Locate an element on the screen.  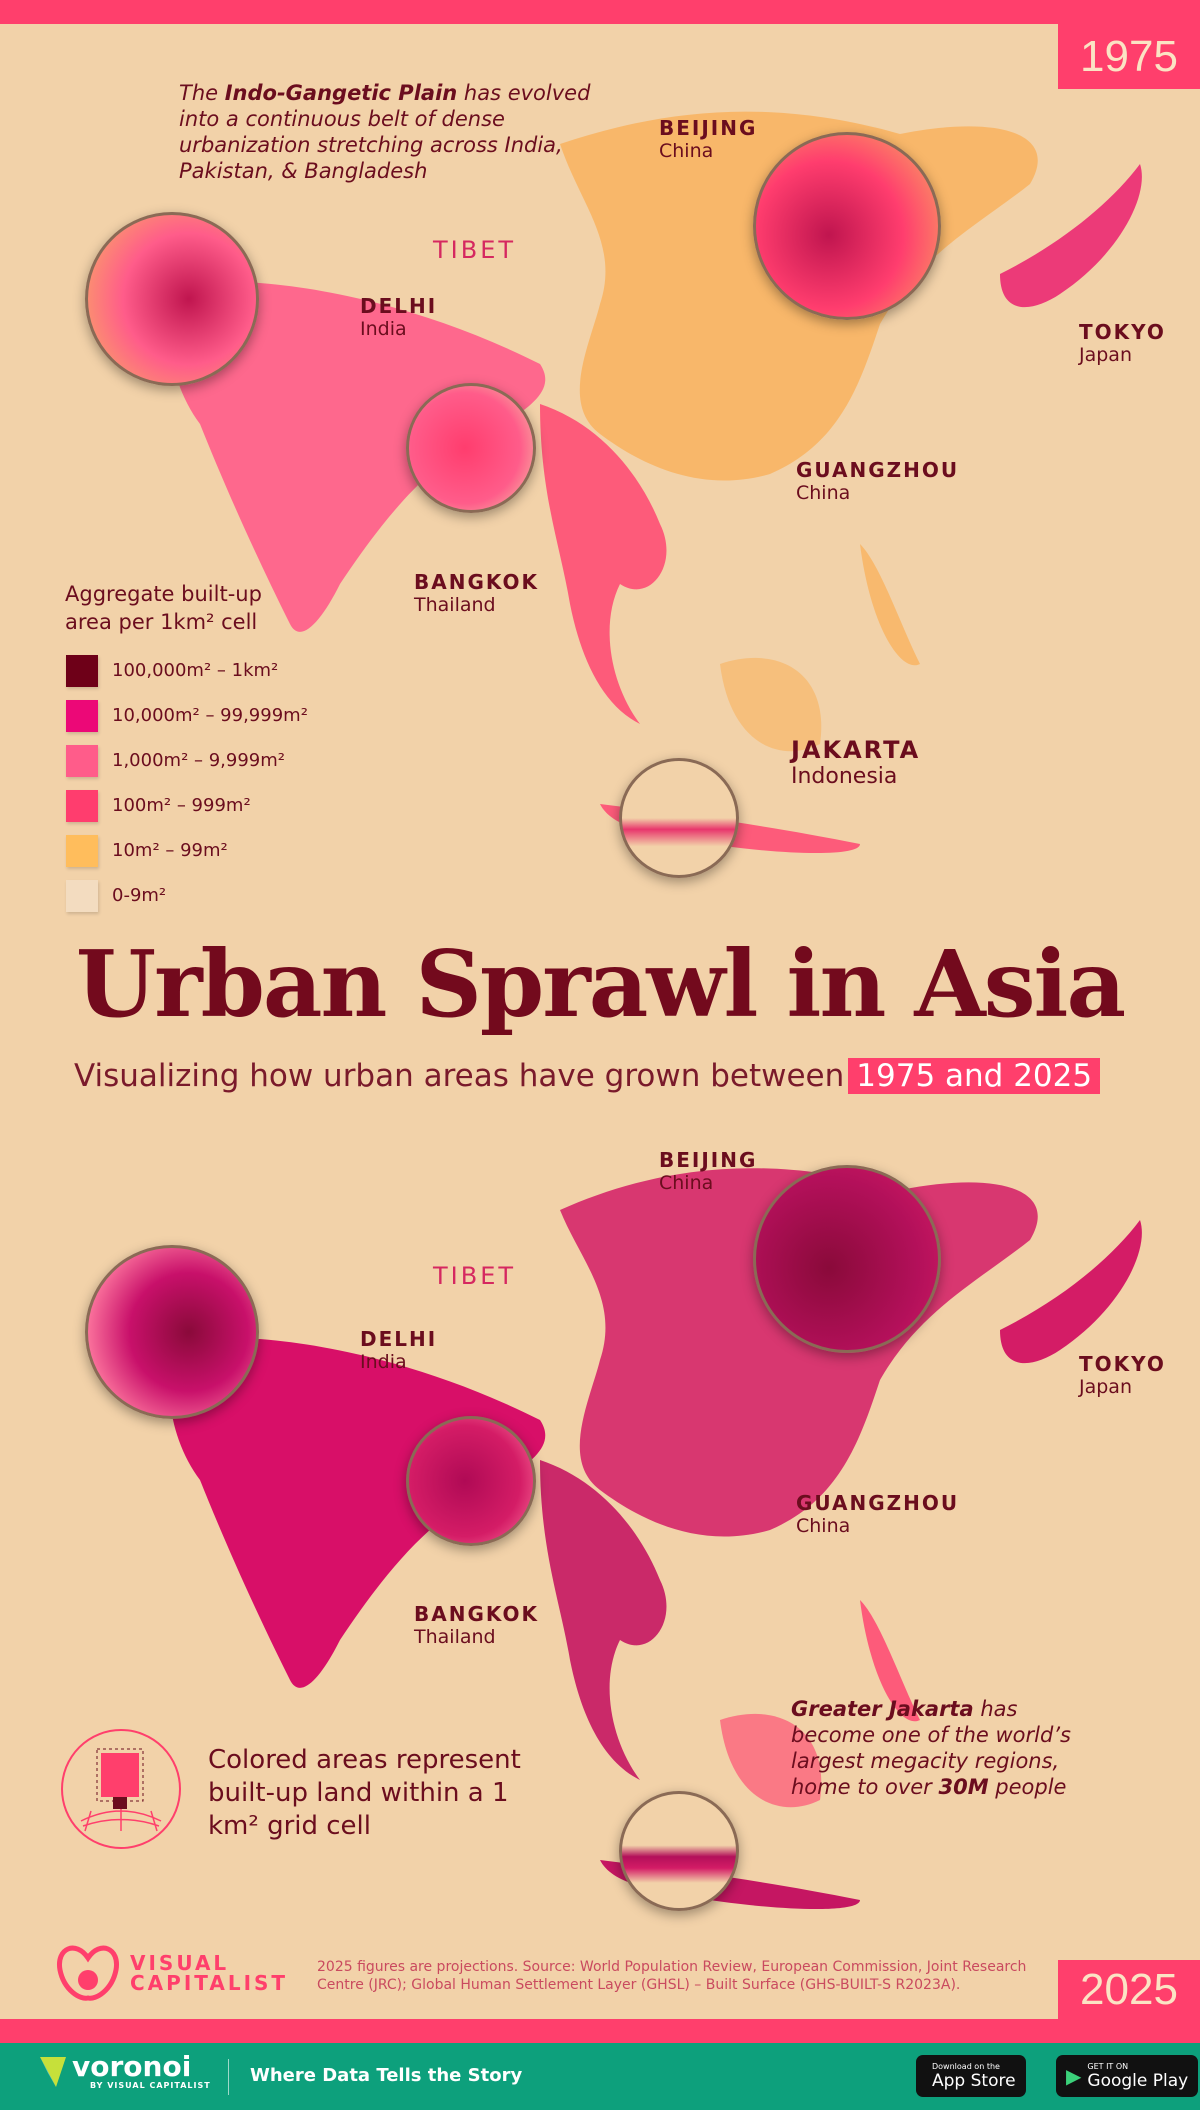
year-badge-1975: 1975 is located at coordinates (1129, 56).